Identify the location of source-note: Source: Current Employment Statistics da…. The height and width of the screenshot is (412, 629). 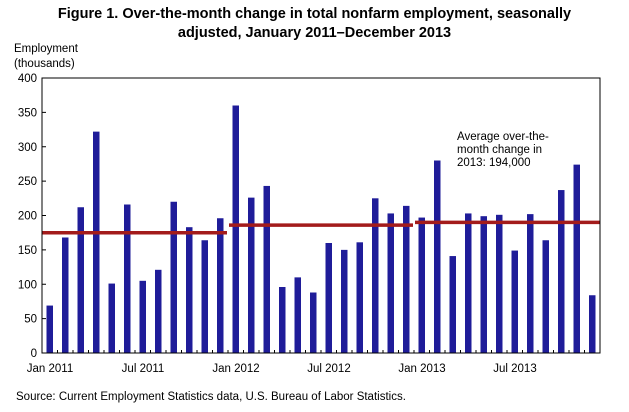
(211, 397).